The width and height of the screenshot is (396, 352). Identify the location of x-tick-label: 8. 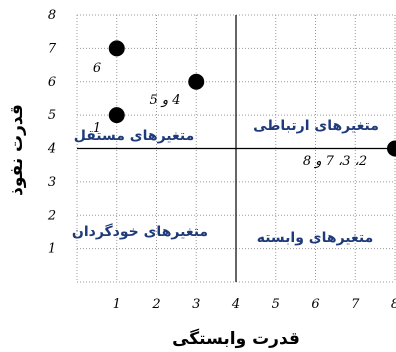
(393, 304).